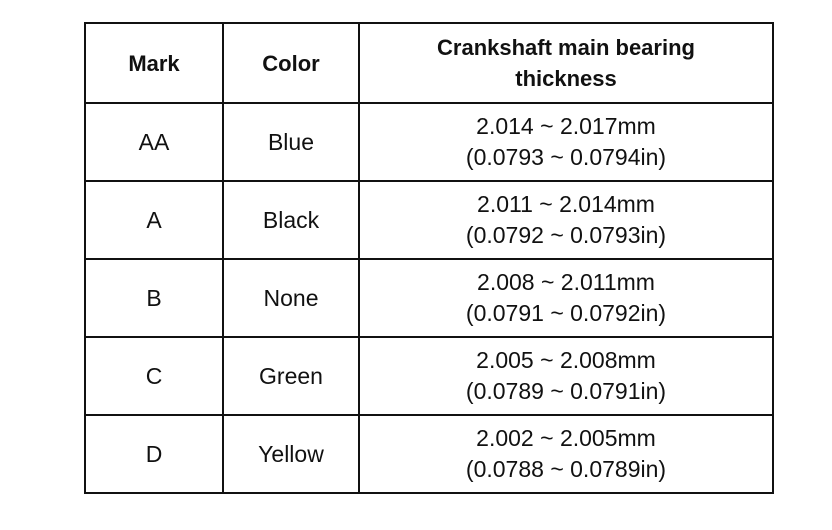  Describe the element at coordinates (566, 282) in the screenshot. I see `thickness-line: 2.008 ~ 2.011mm` at that location.